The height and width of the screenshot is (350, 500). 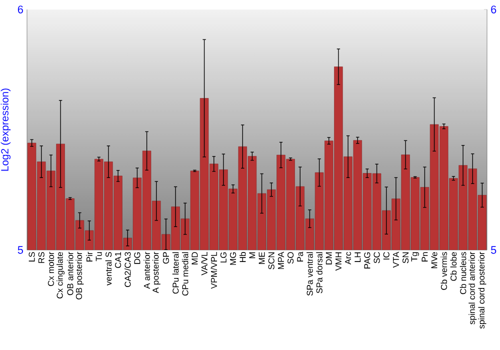 What do you see at coordinates (367, 260) in the screenshot?
I see `x-tick-label: PAG` at bounding box center [367, 260].